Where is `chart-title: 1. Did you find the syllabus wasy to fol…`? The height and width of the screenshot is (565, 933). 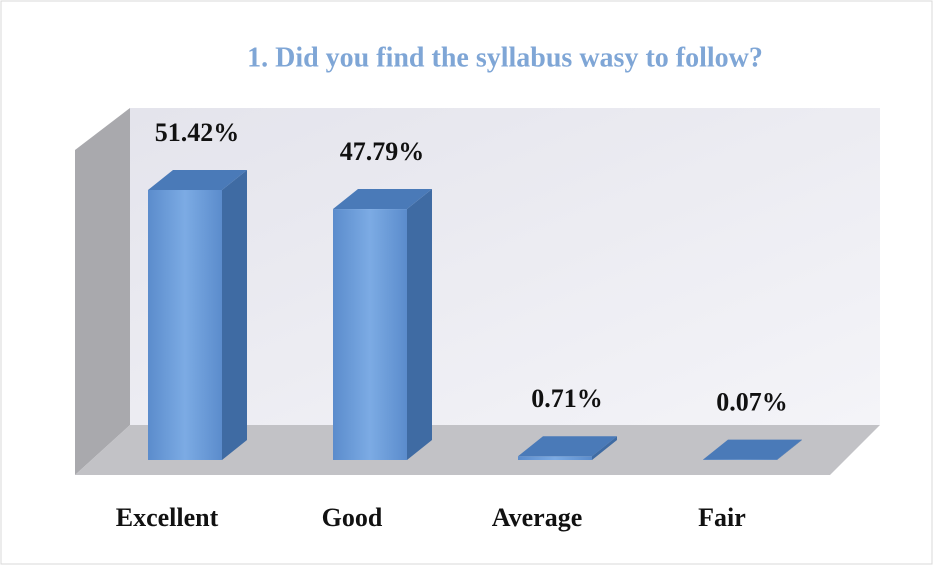 chart-title: 1. Did you find the syllabus wasy to fol… is located at coordinates (505, 57).